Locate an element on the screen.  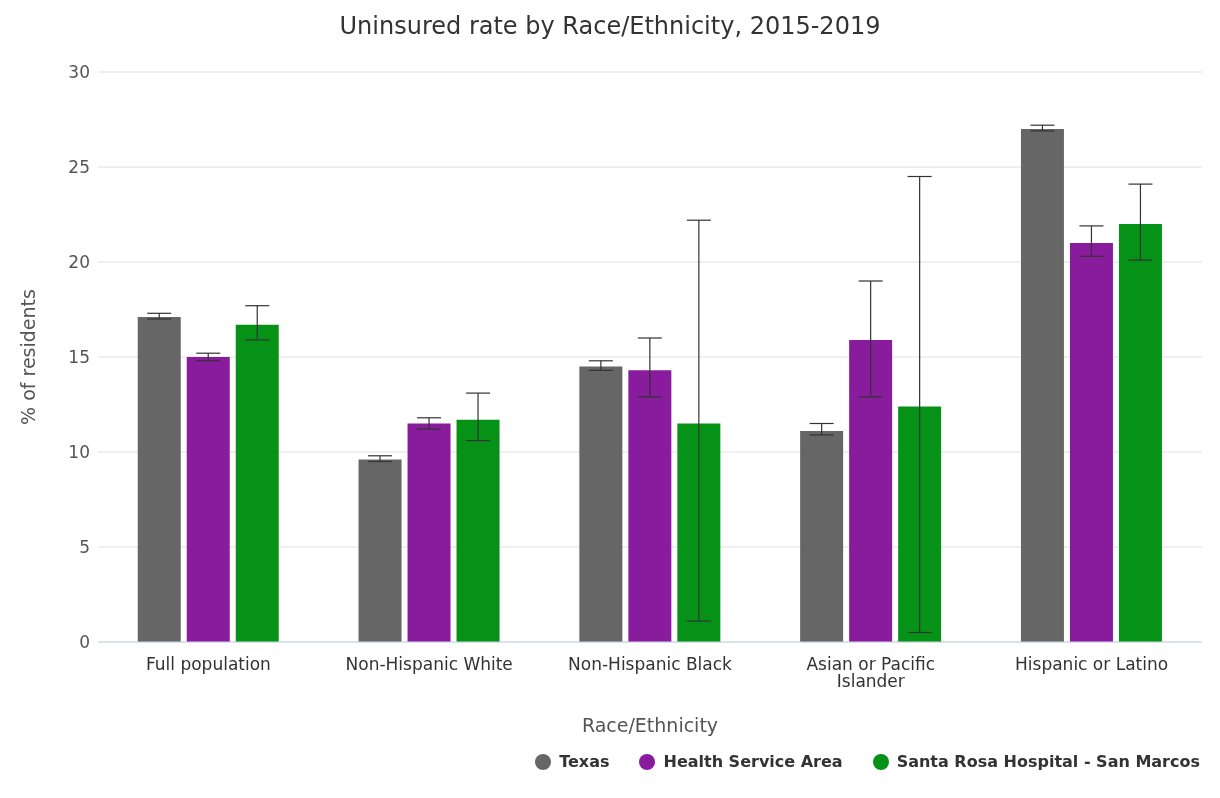
x-tick-label: Non-Hispanic Black is located at coordinates (650, 664).